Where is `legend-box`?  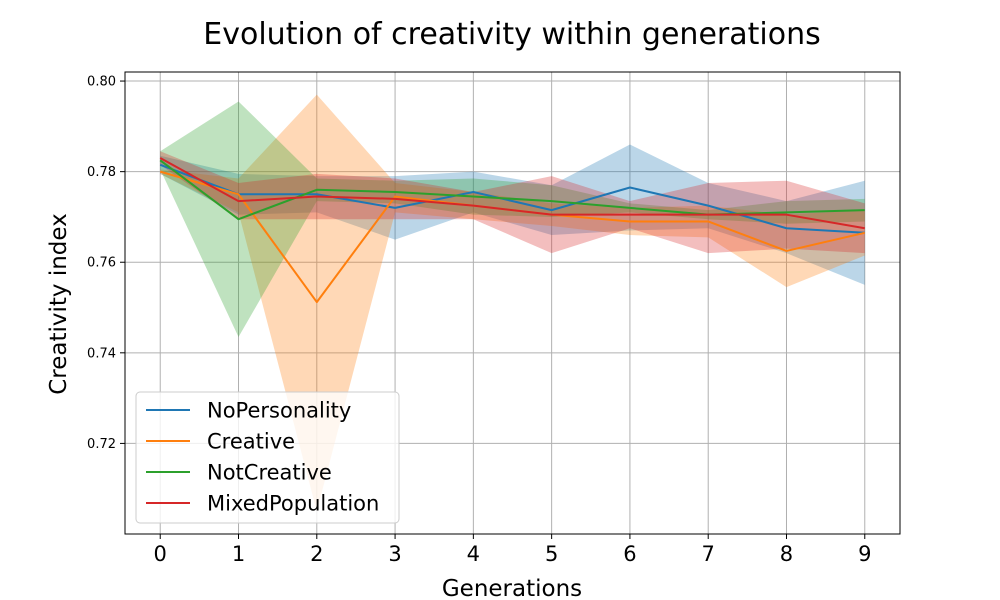 legend-box is located at coordinates (267, 457).